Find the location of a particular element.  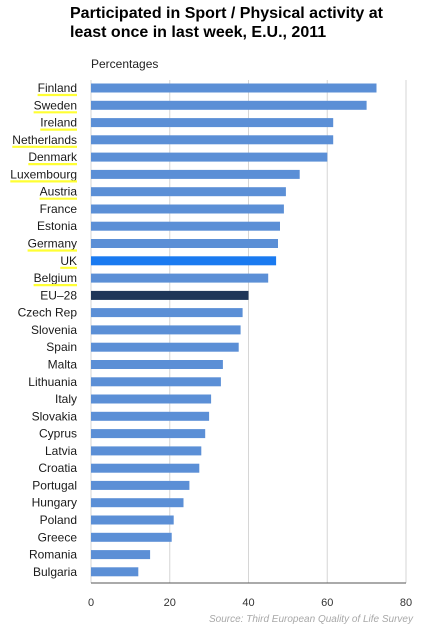

category-label: Estonia is located at coordinates (57, 226).